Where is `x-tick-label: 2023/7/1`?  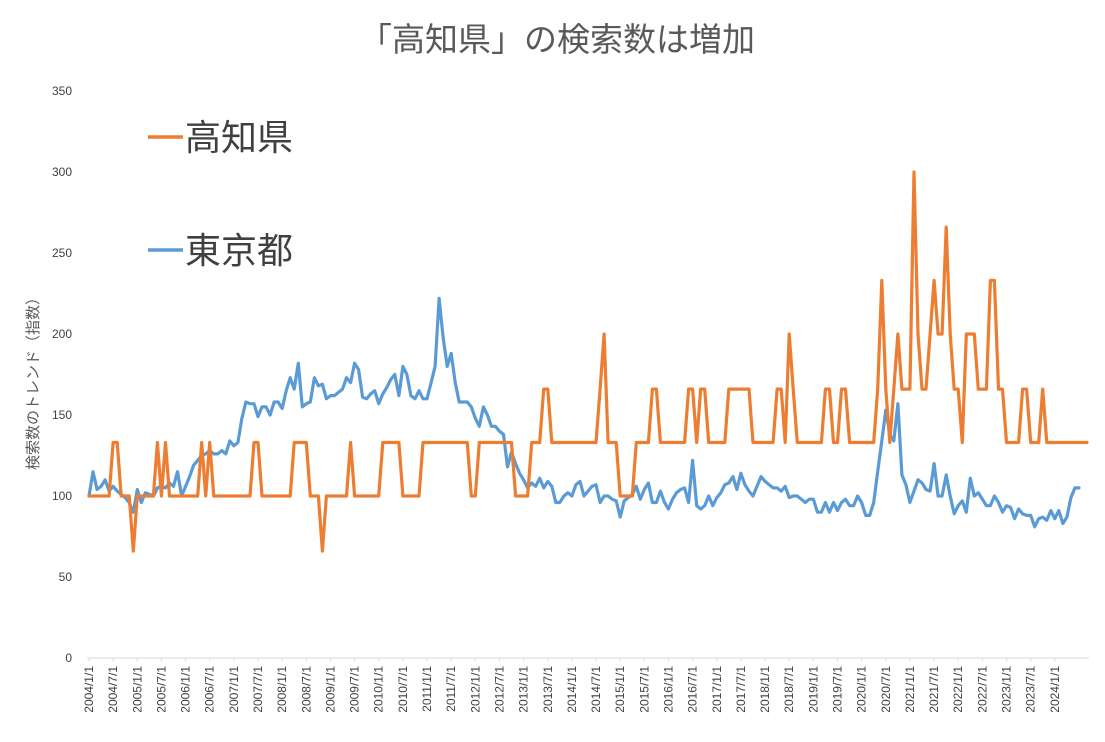 x-tick-label: 2023/7/1 is located at coordinates (1031, 689).